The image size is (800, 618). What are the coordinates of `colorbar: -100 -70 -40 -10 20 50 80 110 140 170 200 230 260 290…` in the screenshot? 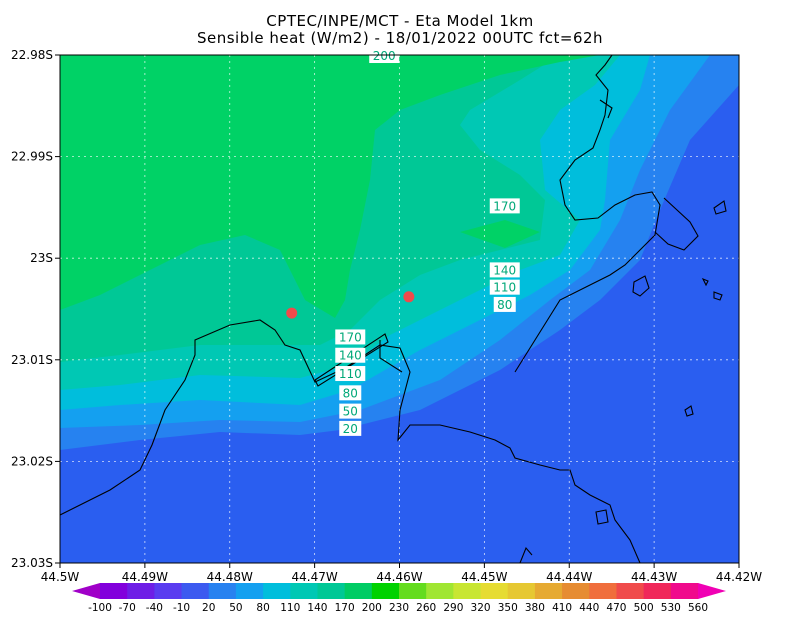 It's located at (399, 598).